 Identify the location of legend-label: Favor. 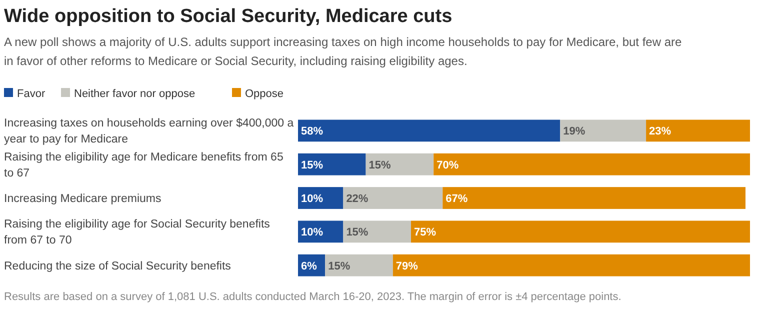
(31, 94).